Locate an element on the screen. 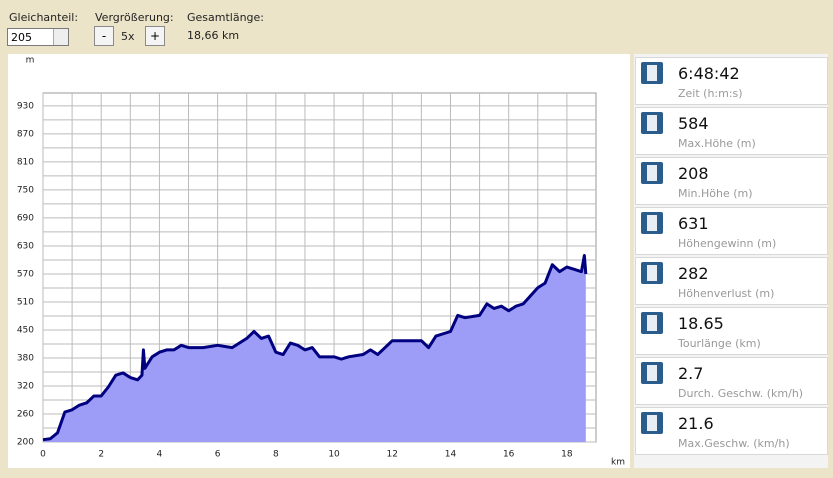  zoom-label: Vergrößerung: is located at coordinates (134, 17).